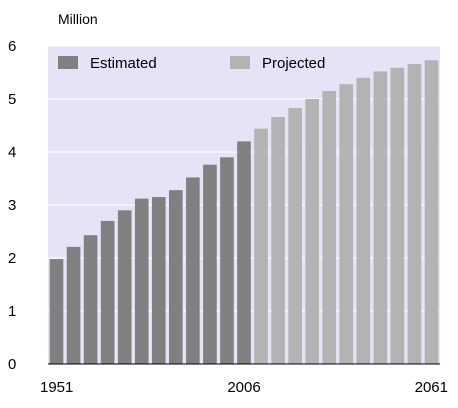  Describe the element at coordinates (244, 252) in the screenshot. I see `bar-estimated-2006` at that location.